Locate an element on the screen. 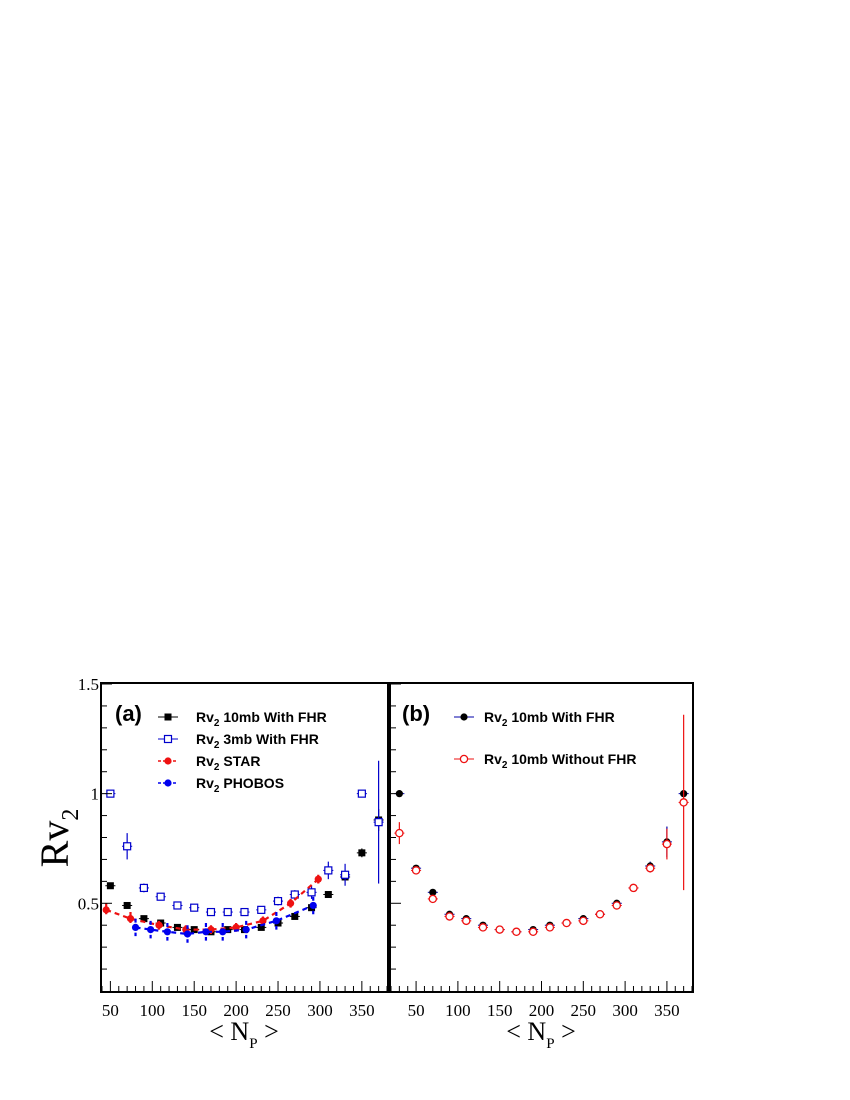 The width and height of the screenshot is (850, 1100). panel-b-label: (b) is located at coordinates (416, 713).